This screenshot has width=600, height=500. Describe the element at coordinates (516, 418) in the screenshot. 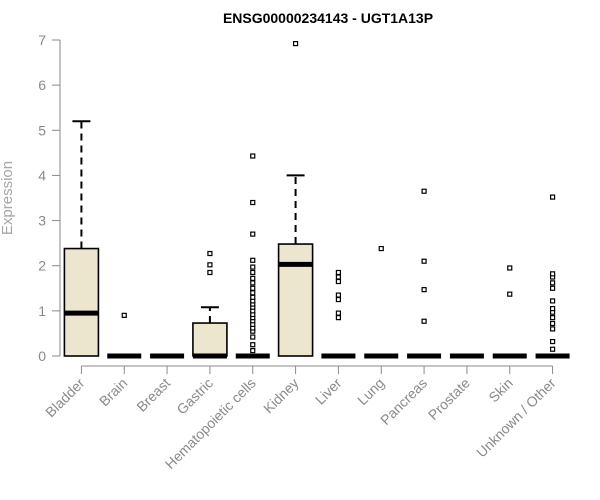

I see `x-tick-label: Unknown / Other` at that location.